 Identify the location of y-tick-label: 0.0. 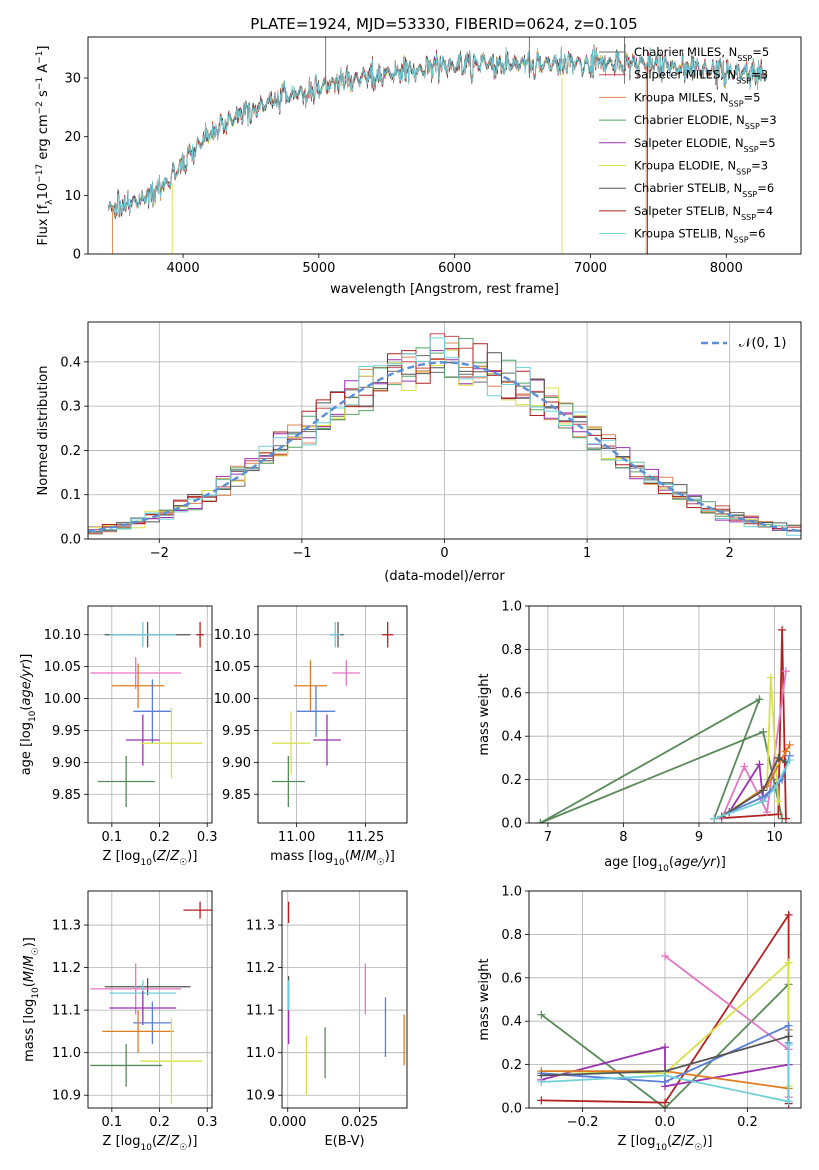
(511, 1109).